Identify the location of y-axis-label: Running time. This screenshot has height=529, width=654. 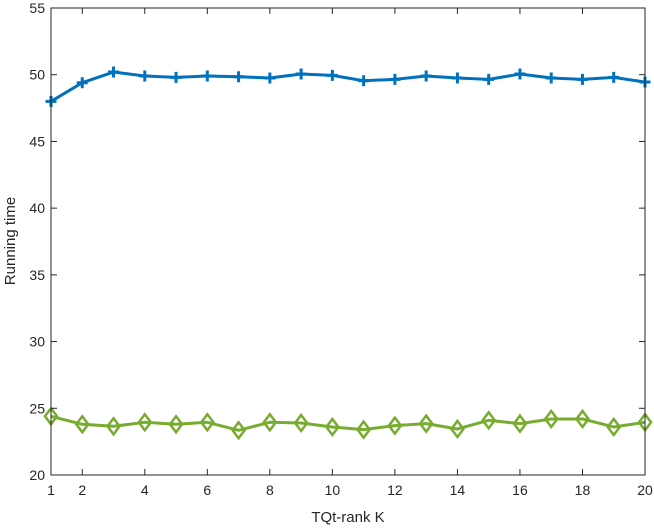
(10, 241).